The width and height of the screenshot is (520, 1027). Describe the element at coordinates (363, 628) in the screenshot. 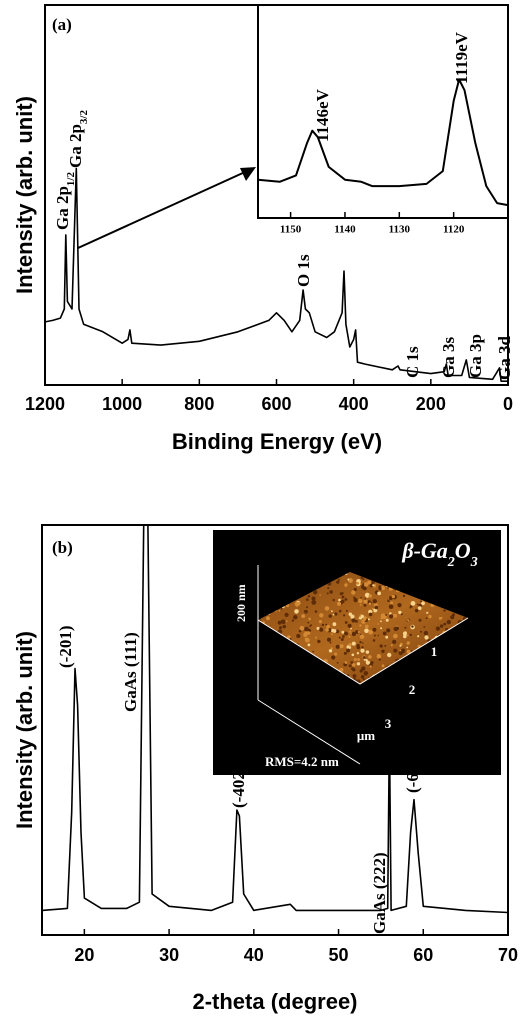

I see `afm-surface` at that location.